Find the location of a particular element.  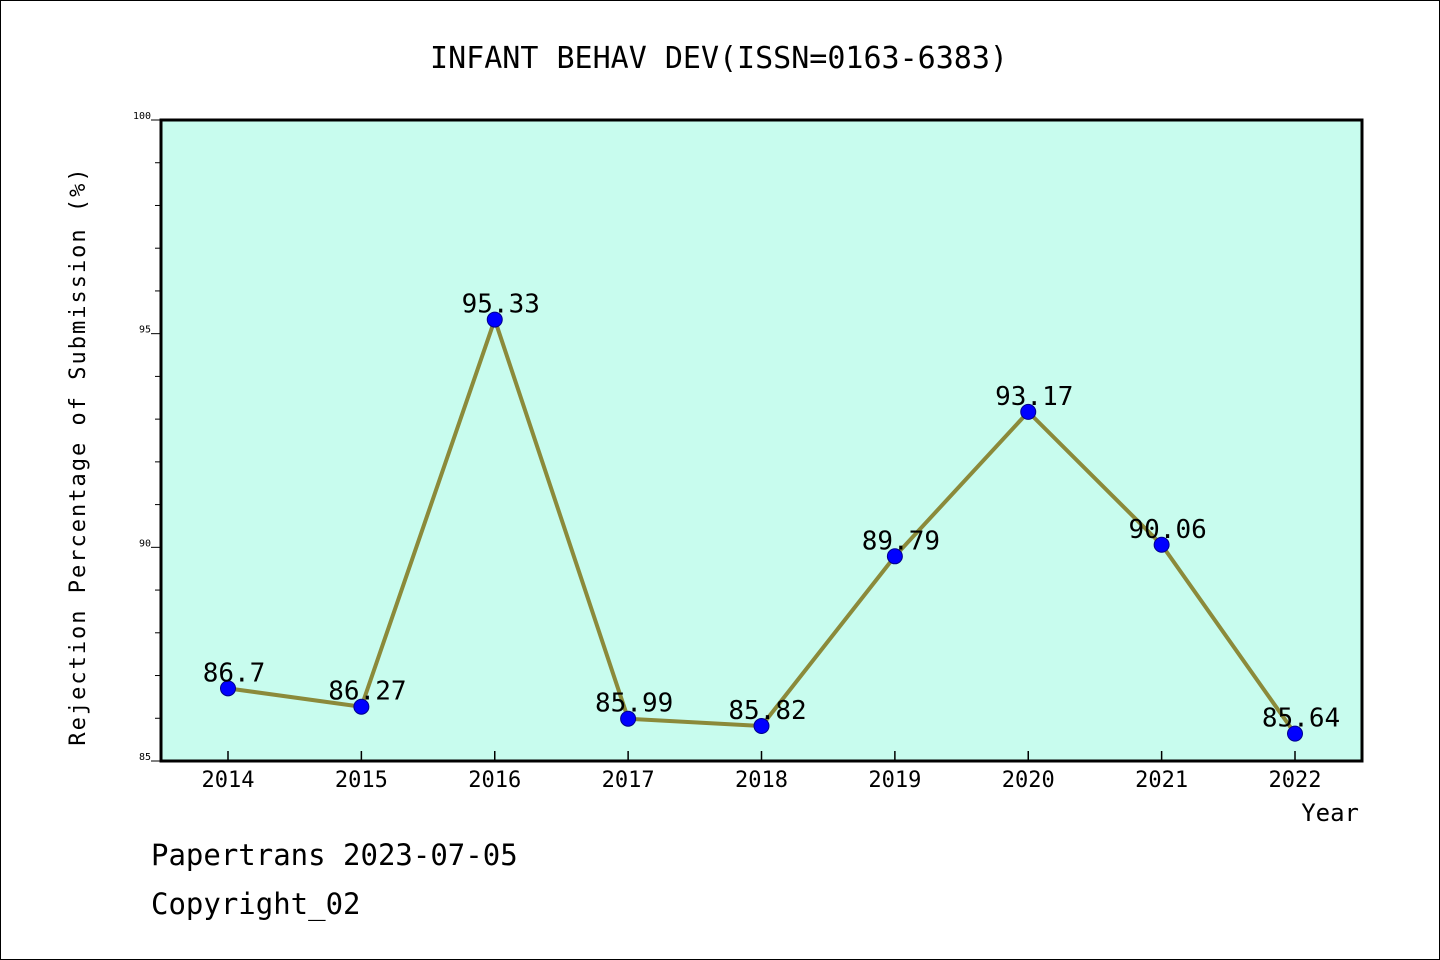

y-tick-label: 100 is located at coordinates (142, 116).